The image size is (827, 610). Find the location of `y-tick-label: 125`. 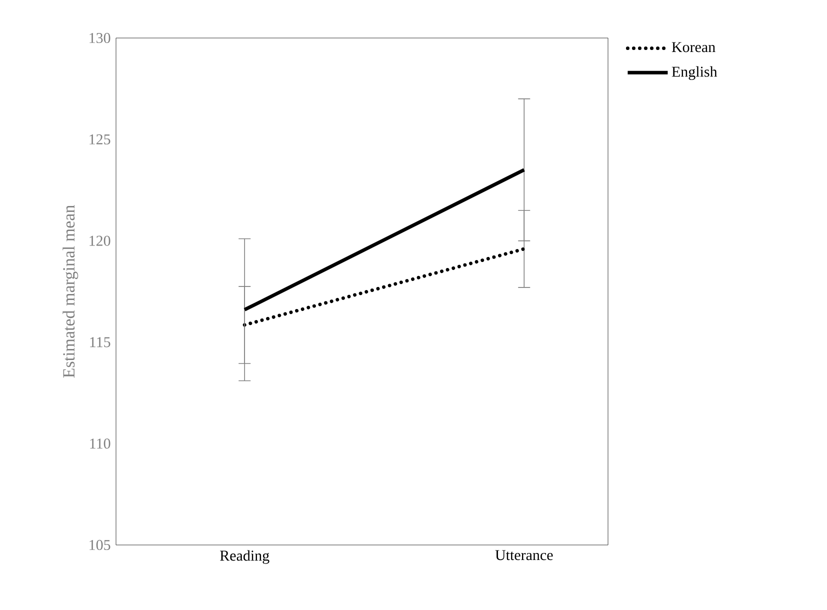

y-tick-label: 125 is located at coordinates (100, 139).